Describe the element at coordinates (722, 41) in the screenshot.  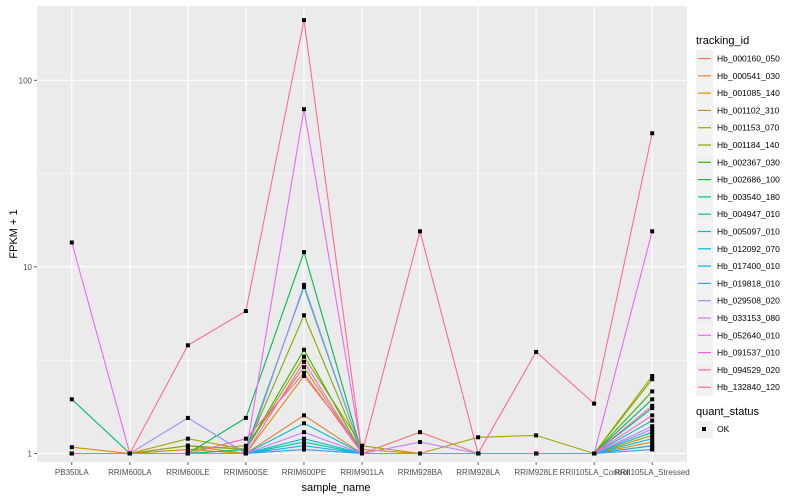
I see `legend-title: tracking_id` at that location.